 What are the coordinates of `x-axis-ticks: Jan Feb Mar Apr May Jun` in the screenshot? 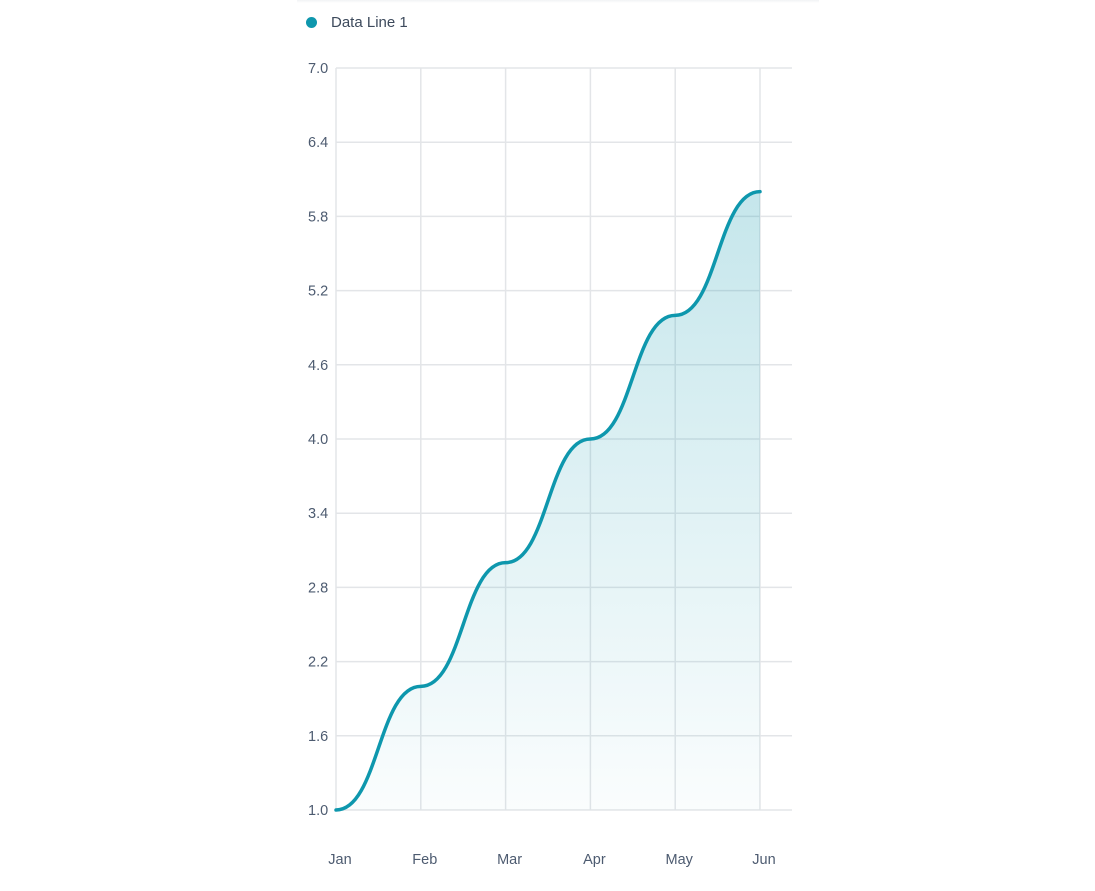 It's located at (551, 860).